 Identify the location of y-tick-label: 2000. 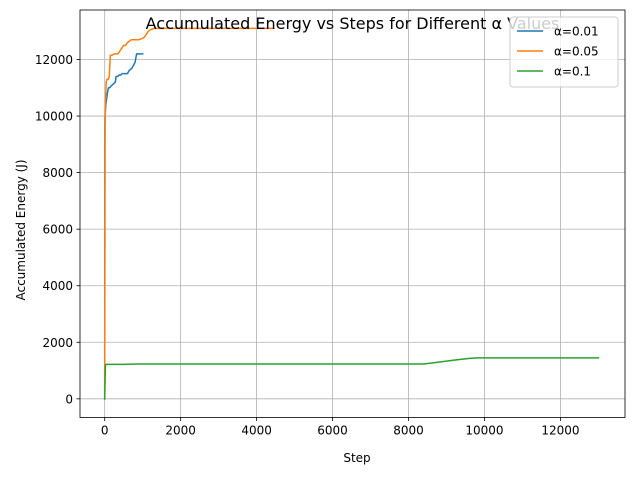
(57, 343).